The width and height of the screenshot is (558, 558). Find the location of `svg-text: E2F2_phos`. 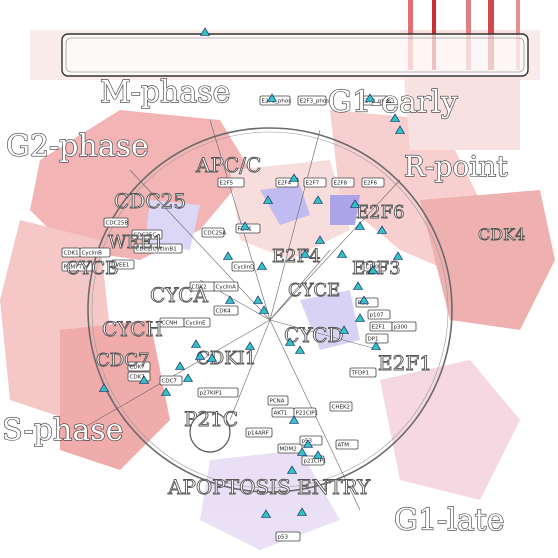

svg-text: E2F2_phos is located at coordinates (377, 102).